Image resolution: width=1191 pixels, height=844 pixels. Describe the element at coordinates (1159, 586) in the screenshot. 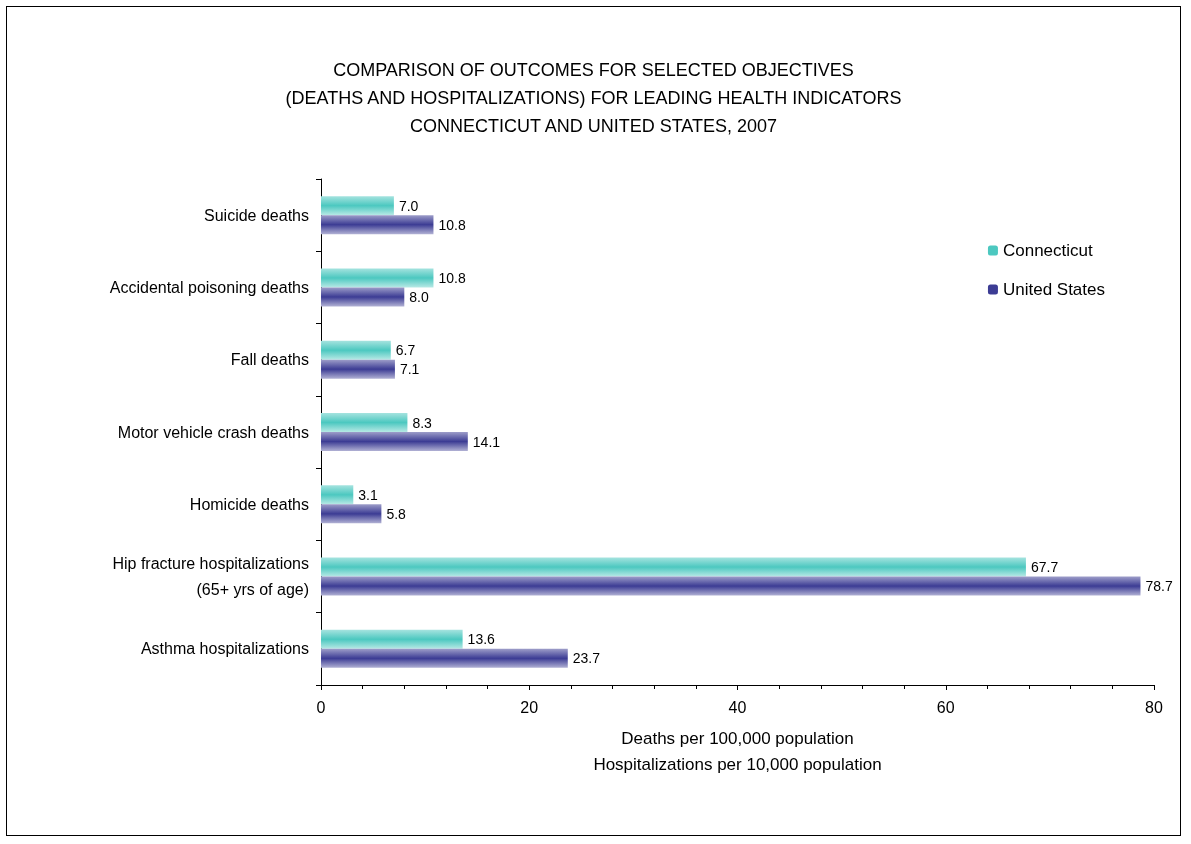

I see `data-label: 78.7` at that location.